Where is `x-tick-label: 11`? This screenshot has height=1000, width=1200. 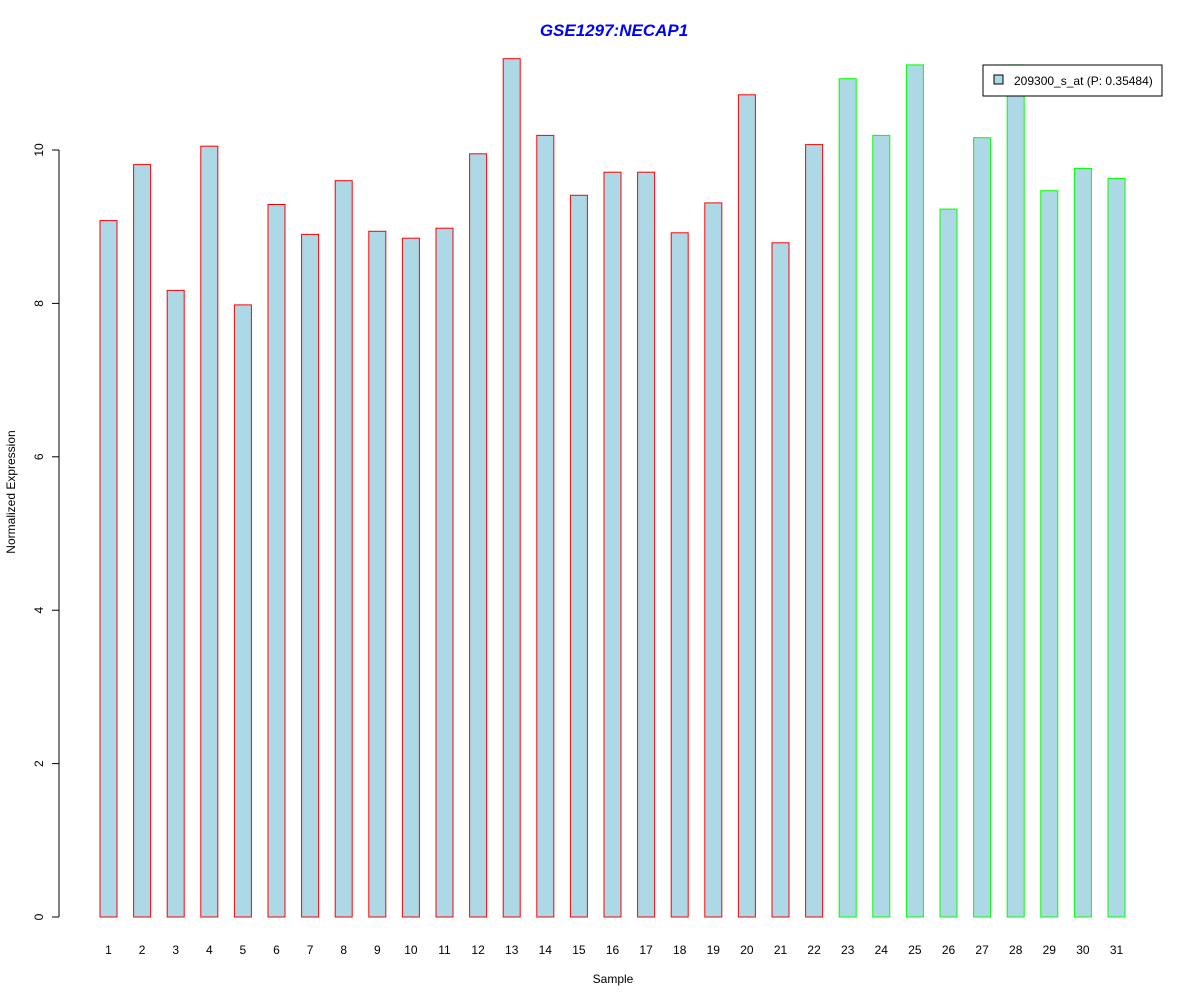
x-tick-label: 11 is located at coordinates (444, 950).